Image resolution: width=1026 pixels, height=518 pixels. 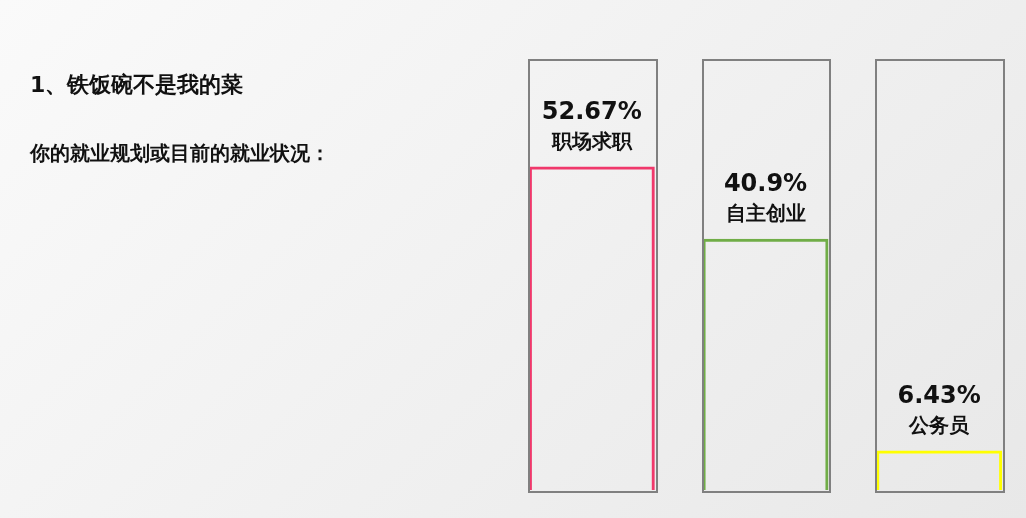 What do you see at coordinates (939, 424) in the screenshot?
I see `x-tick-label: 公务员` at bounding box center [939, 424].